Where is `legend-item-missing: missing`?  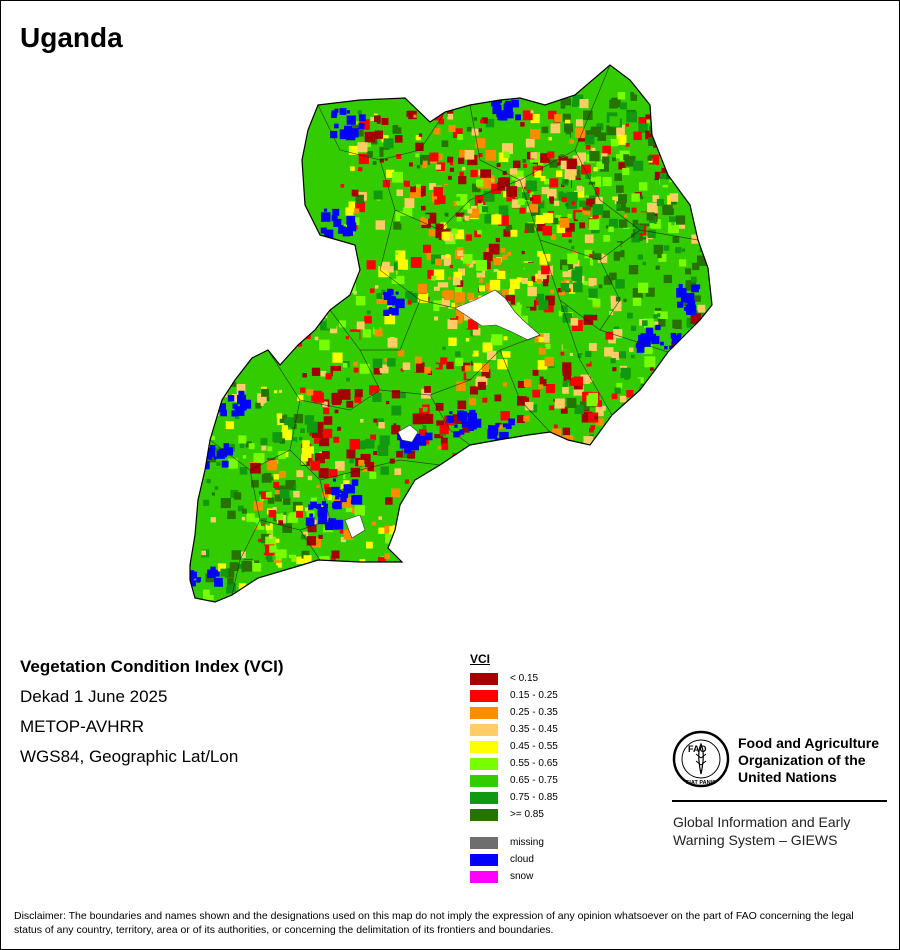 legend-item-missing: missing is located at coordinates (507, 842).